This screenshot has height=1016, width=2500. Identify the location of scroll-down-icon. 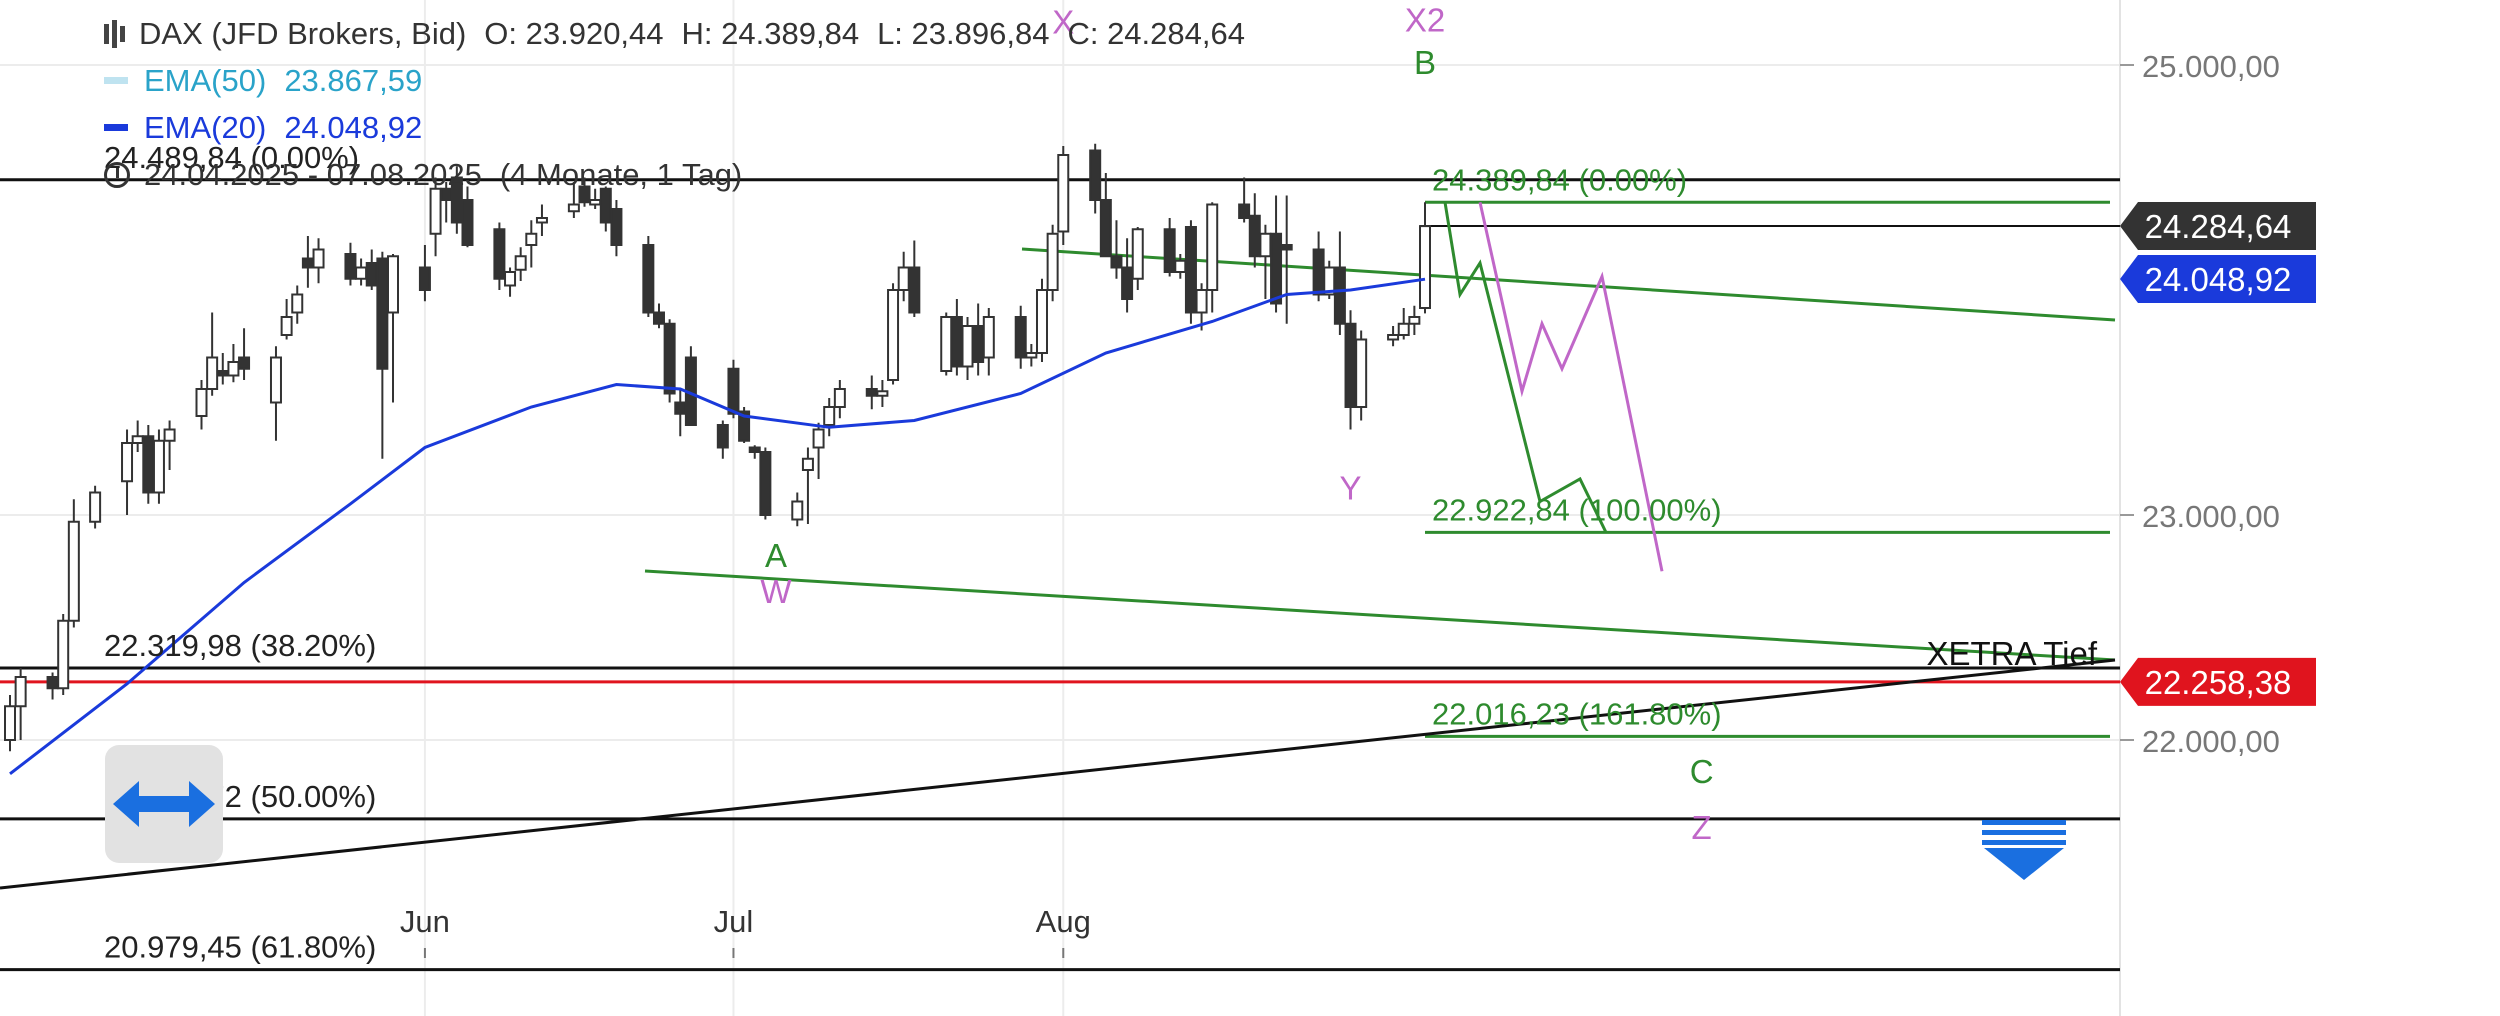
(2024, 850).